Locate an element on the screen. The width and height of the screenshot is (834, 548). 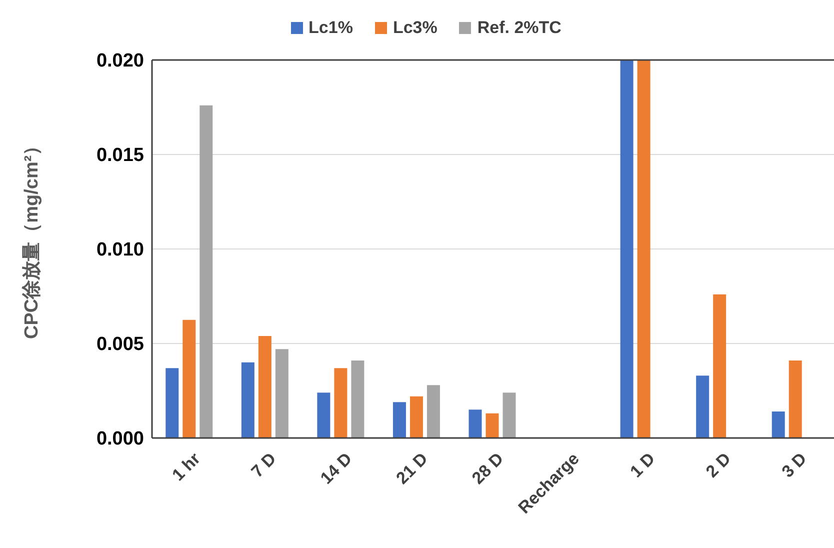
y-axis-title: CPC徐放量（mg/cm²） is located at coordinates (32, 237).